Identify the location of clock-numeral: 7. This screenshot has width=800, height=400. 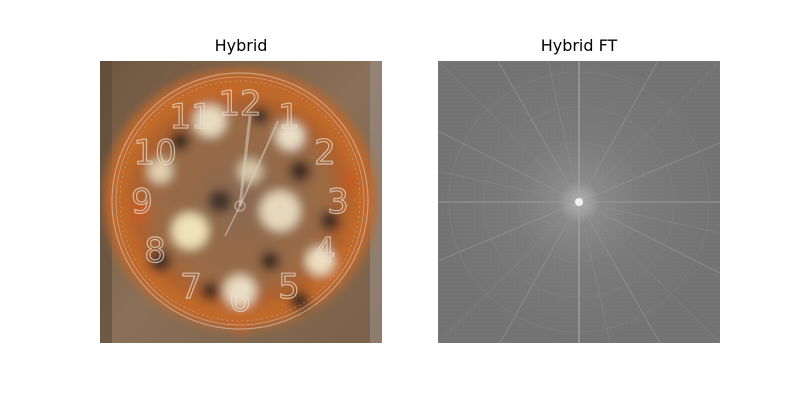
(191, 287).